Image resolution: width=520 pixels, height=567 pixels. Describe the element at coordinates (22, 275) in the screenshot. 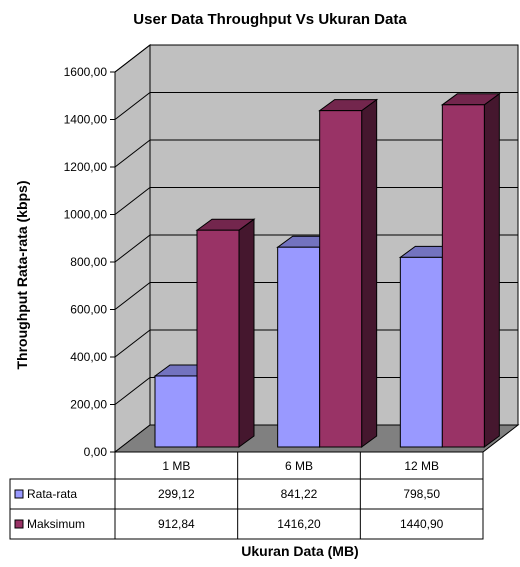

I see `y-axis-label: Throughput Rata-rata (kbps)` at that location.